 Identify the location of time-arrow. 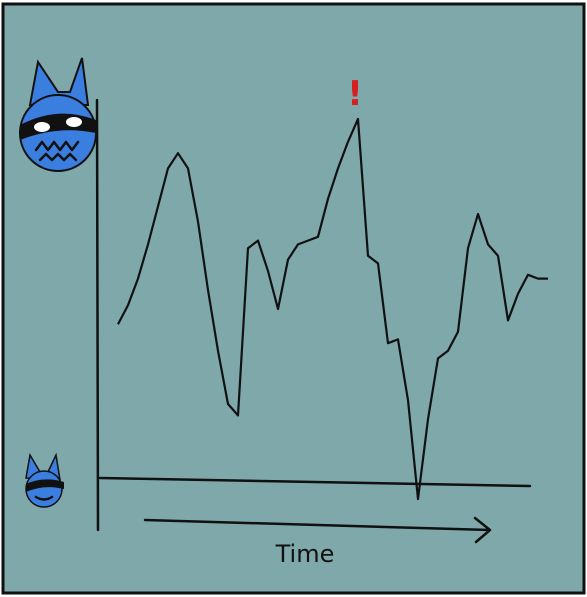
(317, 530).